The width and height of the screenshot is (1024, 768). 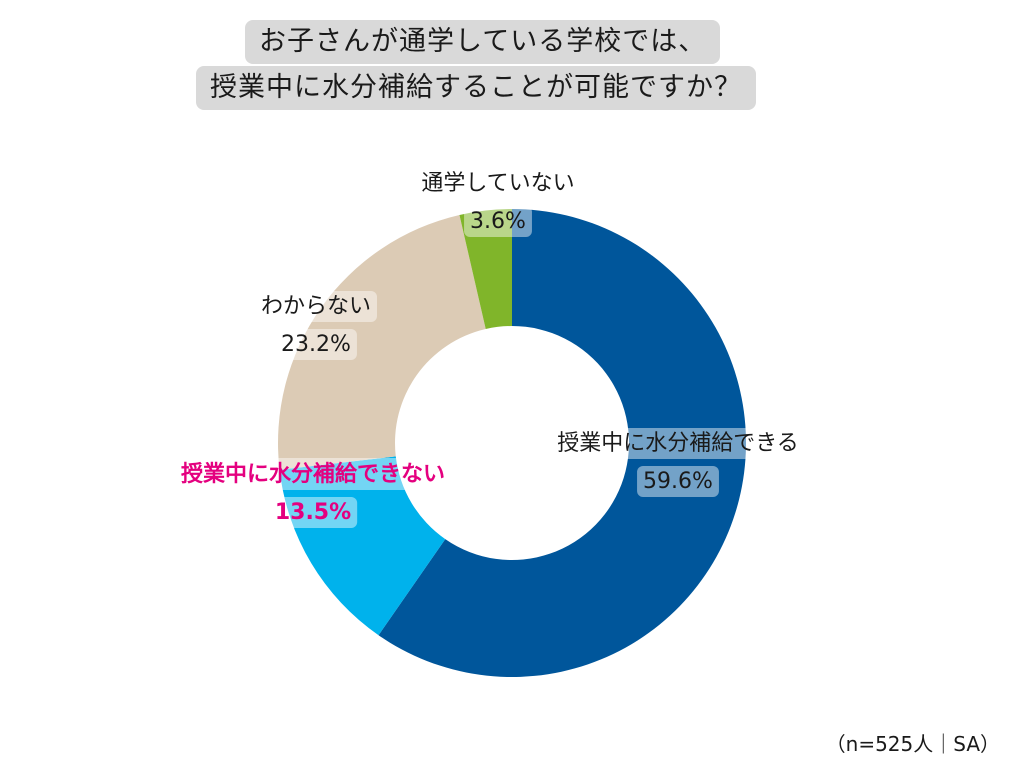 I want to click on slice-label: 授業中に水分補給できない 13.5%, so click(x=313, y=493).